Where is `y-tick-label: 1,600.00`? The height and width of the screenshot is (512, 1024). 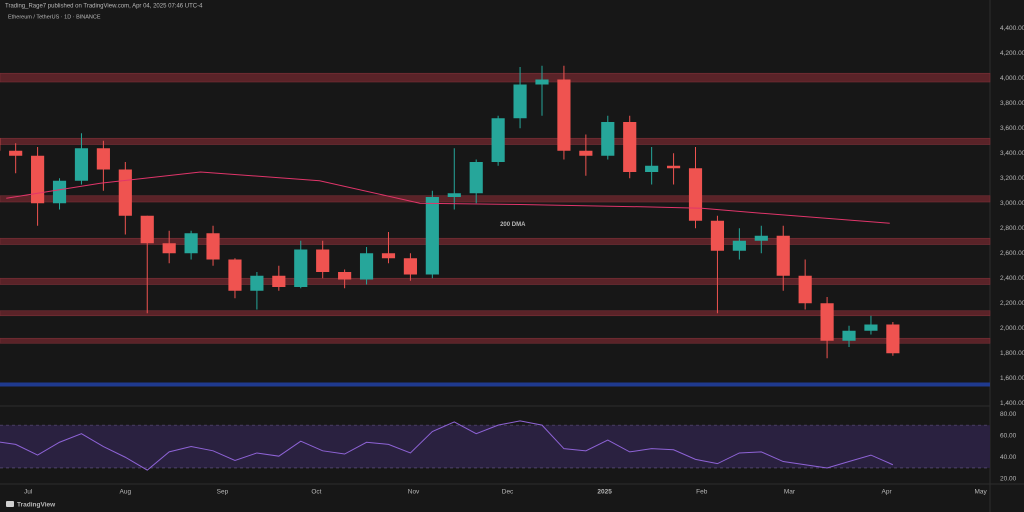
y-tick-label: 1,600.00 is located at coordinates (1012, 378).